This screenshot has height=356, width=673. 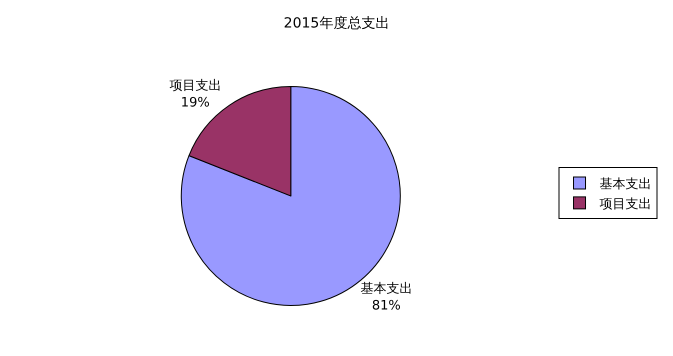 What do you see at coordinates (626, 184) in the screenshot?
I see `legend-label: 基本支出` at bounding box center [626, 184].